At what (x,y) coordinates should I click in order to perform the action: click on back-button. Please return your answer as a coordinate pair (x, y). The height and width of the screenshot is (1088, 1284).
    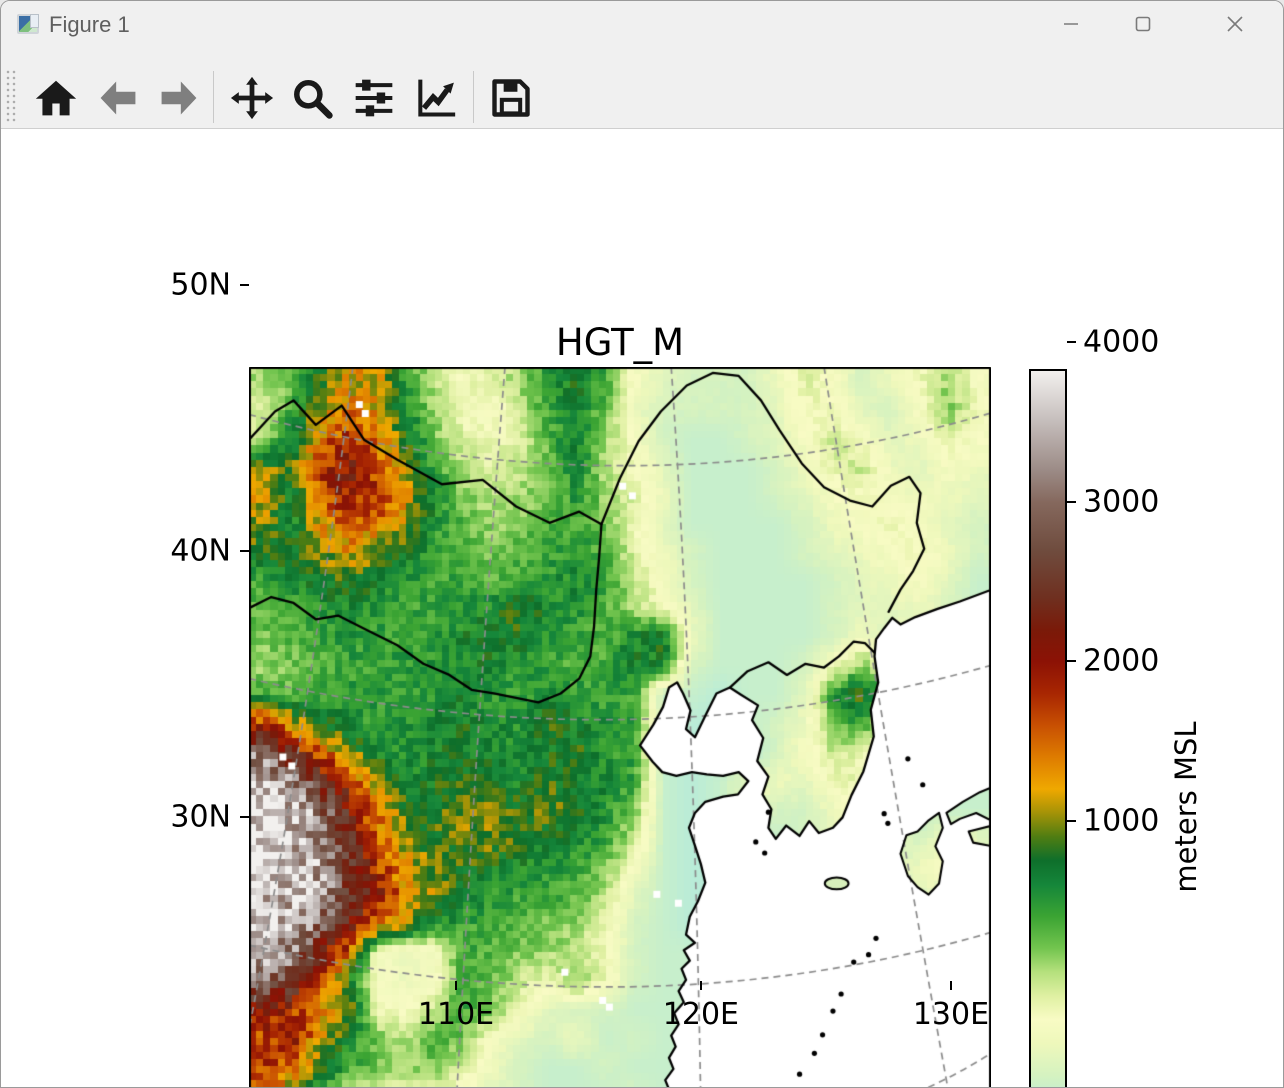
    Looking at the image, I should click on (118, 98).